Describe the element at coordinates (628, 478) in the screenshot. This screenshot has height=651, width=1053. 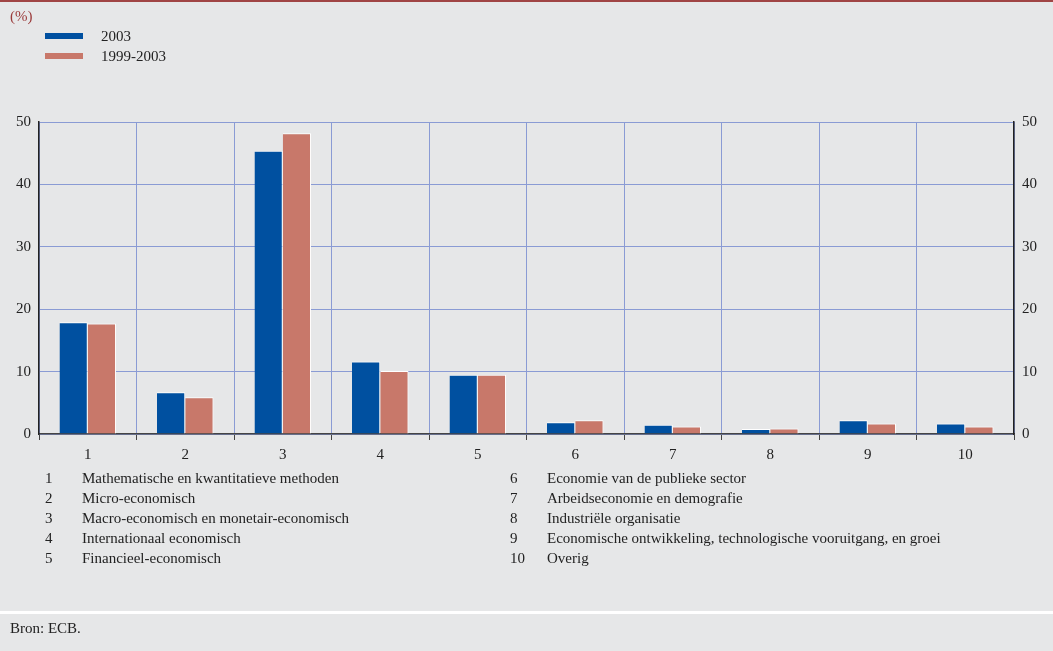
I see `text: 6 Economie van de publieke sector` at that location.